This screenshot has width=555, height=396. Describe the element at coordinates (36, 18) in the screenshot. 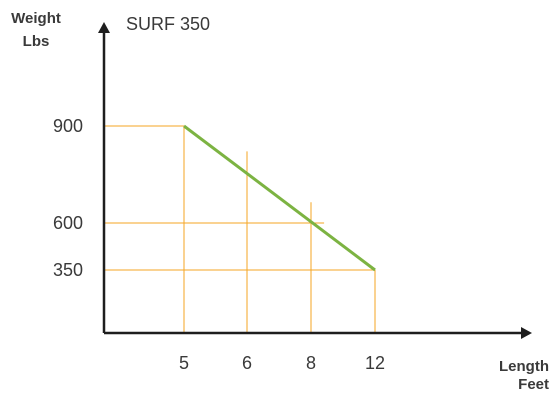

I see `y-axis-title-line-1: Weight` at that location.